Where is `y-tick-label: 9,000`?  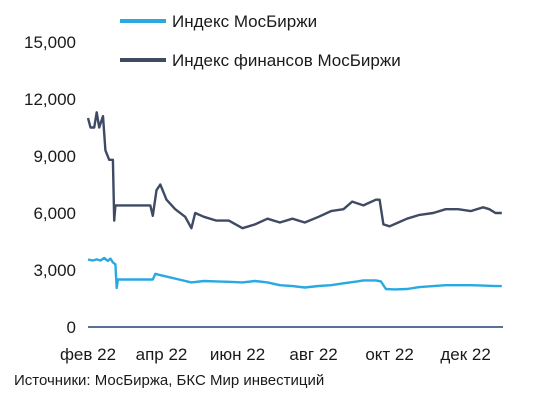
y-tick-label: 9,000 is located at coordinates (54, 156).